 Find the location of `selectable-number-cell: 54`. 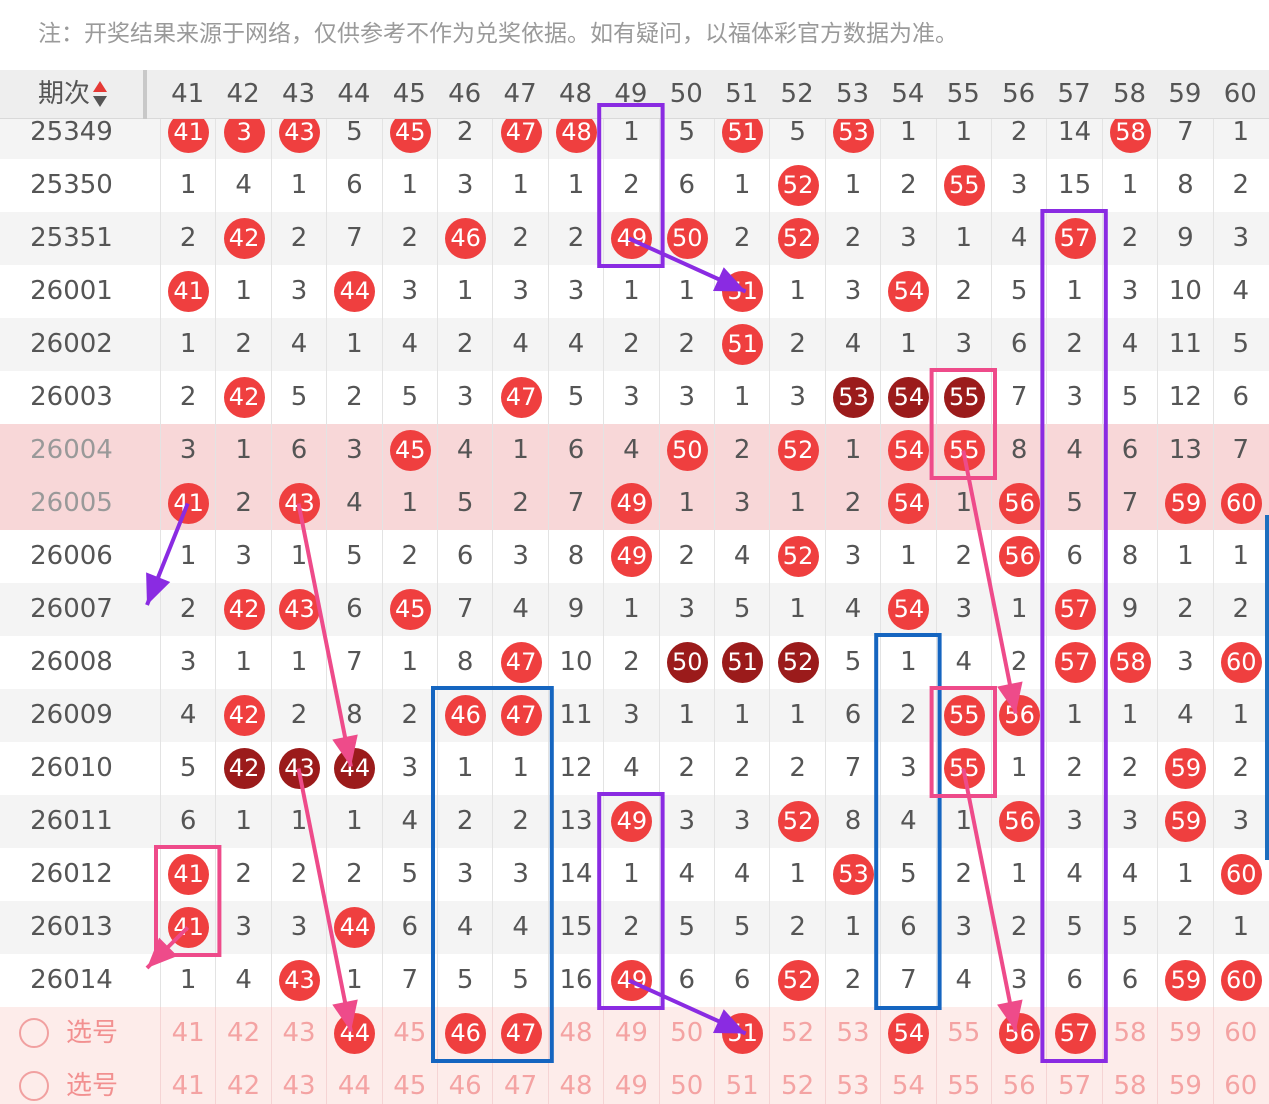

selectable-number-cell: 54 is located at coordinates (907, 1082).